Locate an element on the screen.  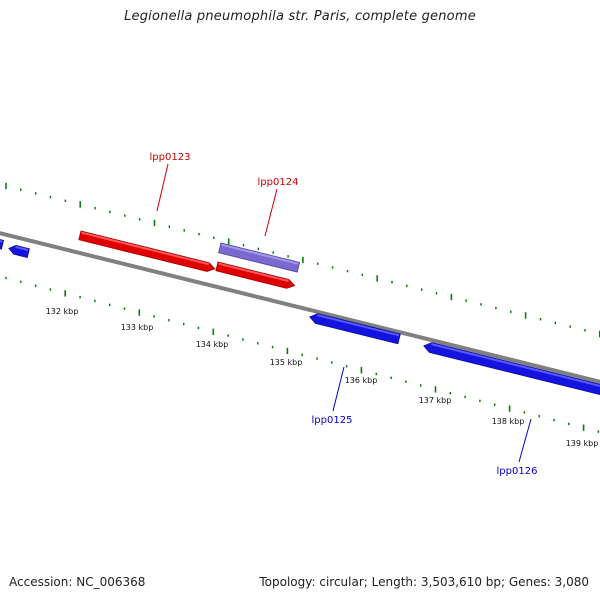
lpp0126-gene-arrow-body is located at coordinates (511, 369).